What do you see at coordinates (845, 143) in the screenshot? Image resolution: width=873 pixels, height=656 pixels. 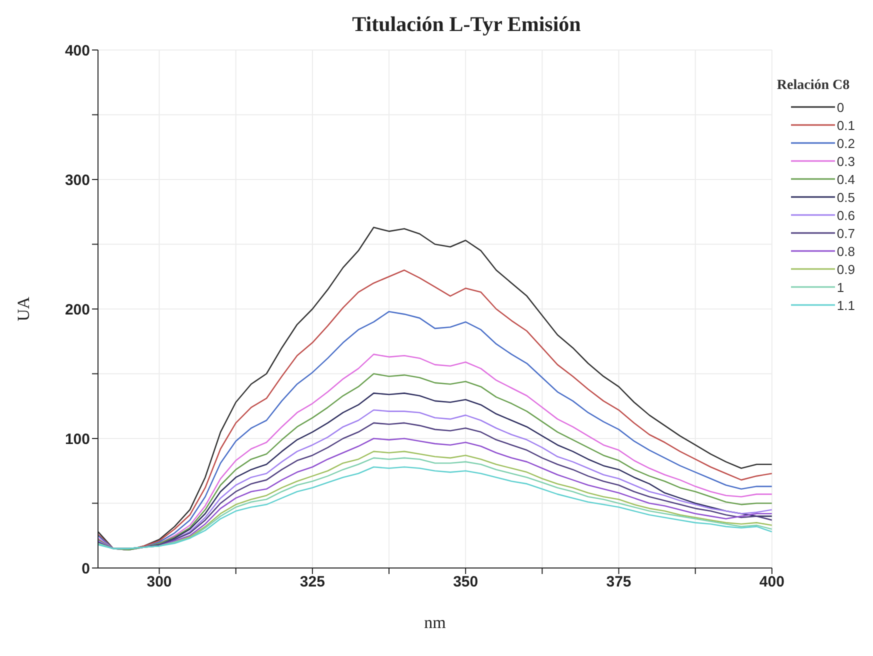 I see `legend-label: 0.2` at bounding box center [845, 143].